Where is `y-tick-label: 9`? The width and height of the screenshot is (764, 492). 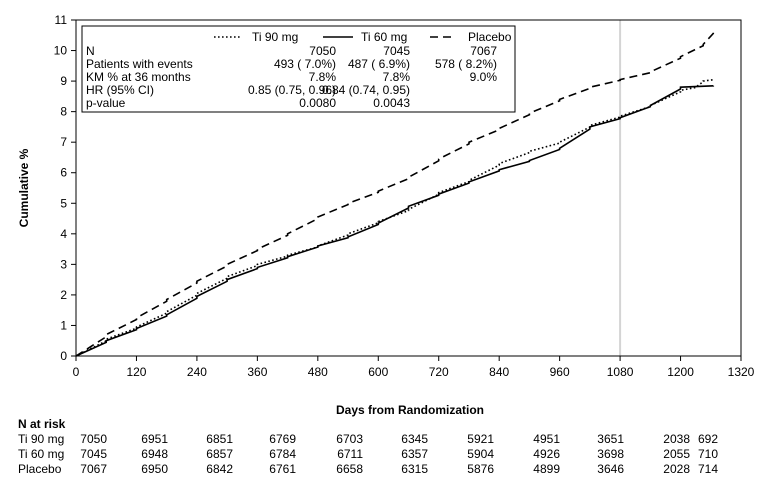 y-tick-label: 9 is located at coordinates (63, 81).